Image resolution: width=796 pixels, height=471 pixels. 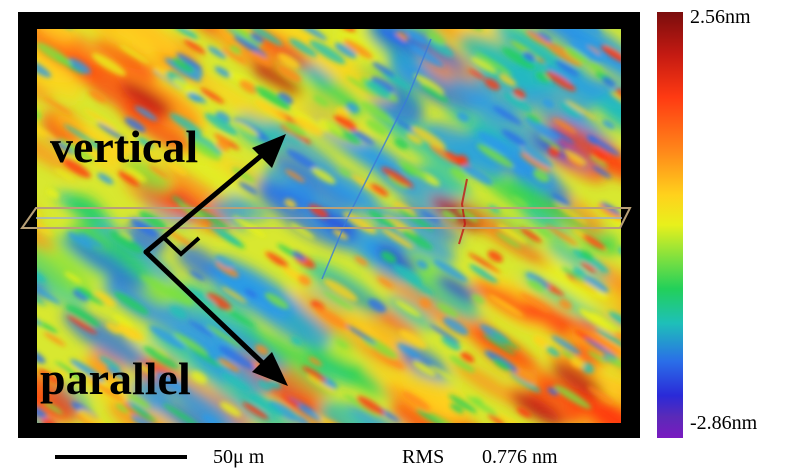 I want to click on color-scale-bar, so click(x=670, y=225).